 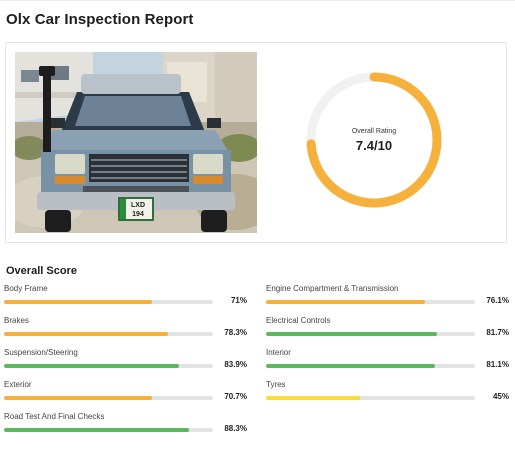 What do you see at coordinates (276, 384) in the screenshot?
I see `score-label: Tyres` at bounding box center [276, 384].